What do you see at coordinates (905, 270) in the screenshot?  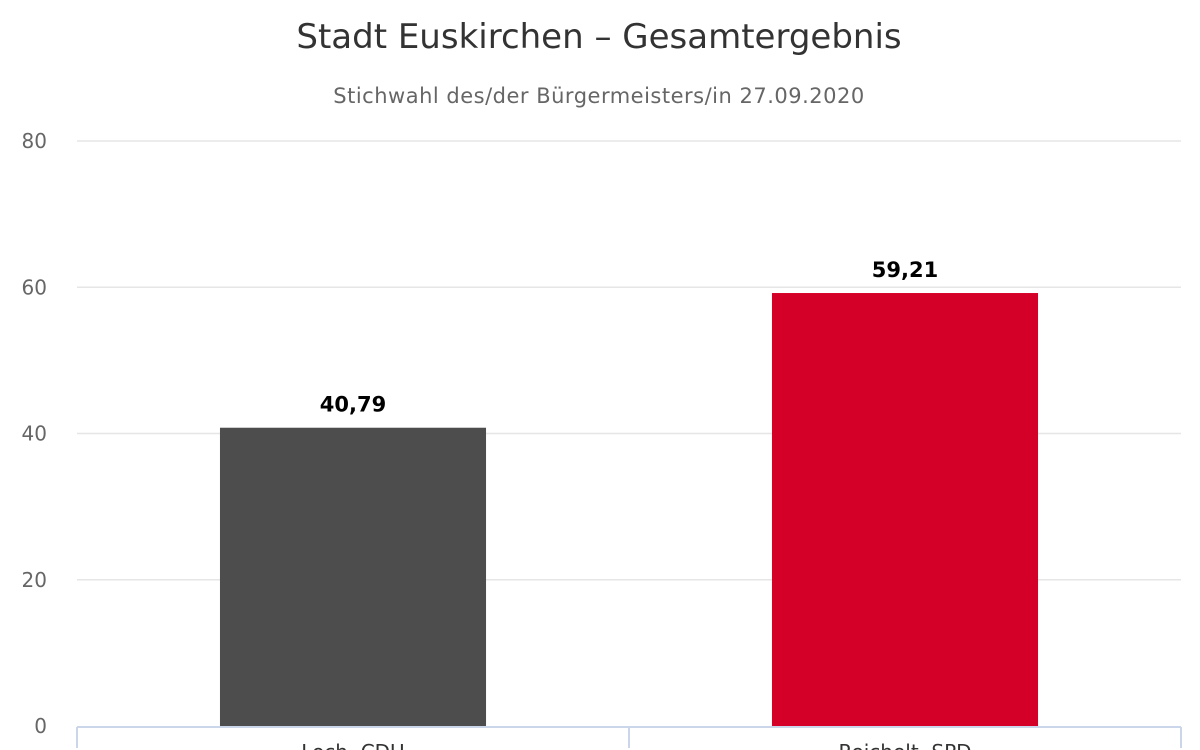 I see `data-label: 59,21` at bounding box center [905, 270].